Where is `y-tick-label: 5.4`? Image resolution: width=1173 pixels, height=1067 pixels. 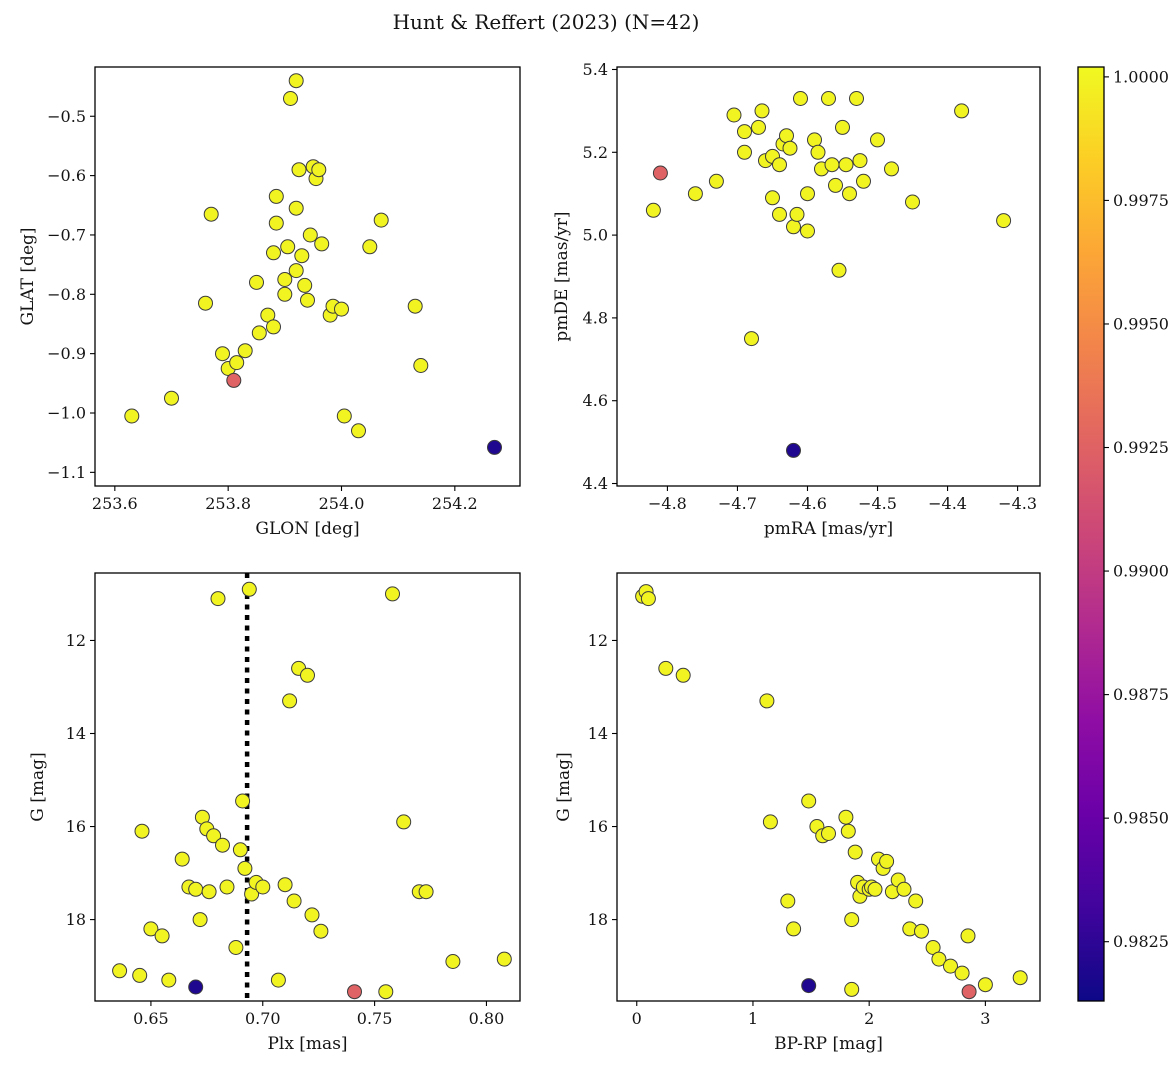 y-tick-label: 5.4 is located at coordinates (595, 69).